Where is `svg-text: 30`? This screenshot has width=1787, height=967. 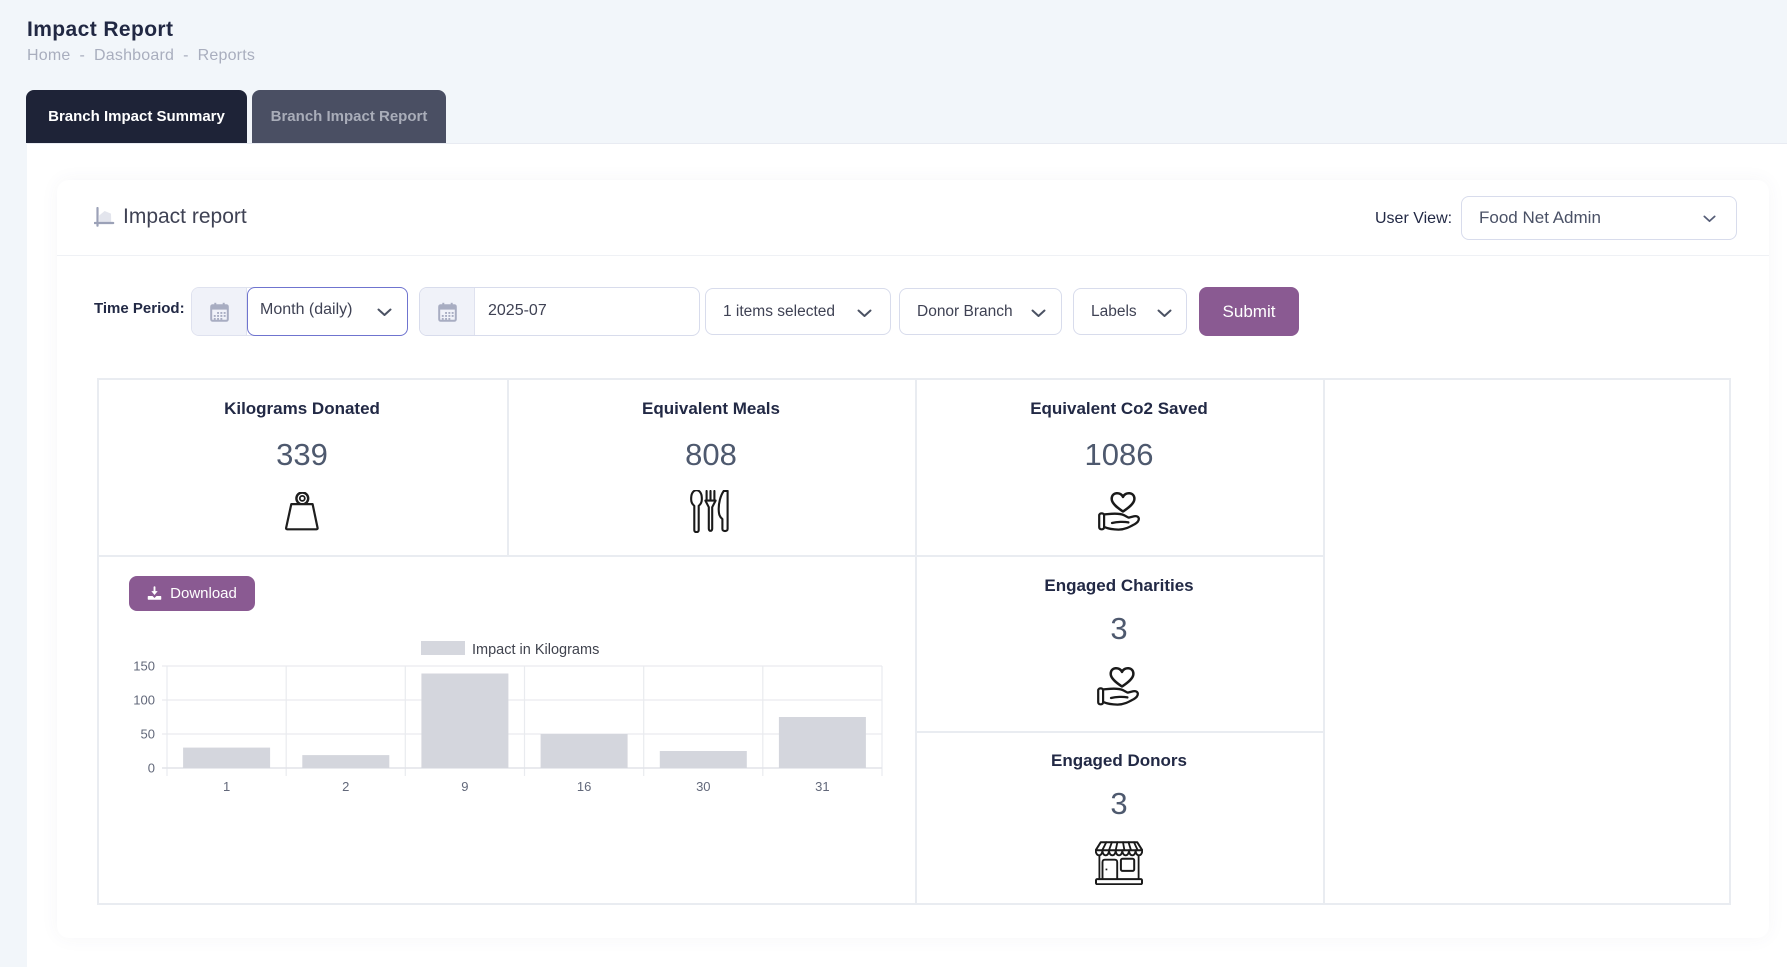
svg-text: 30 is located at coordinates (703, 786).